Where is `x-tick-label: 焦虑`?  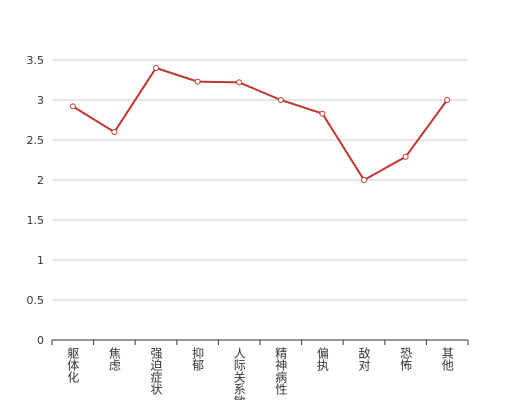 x-tick-label: 焦虑 is located at coordinates (114, 359).